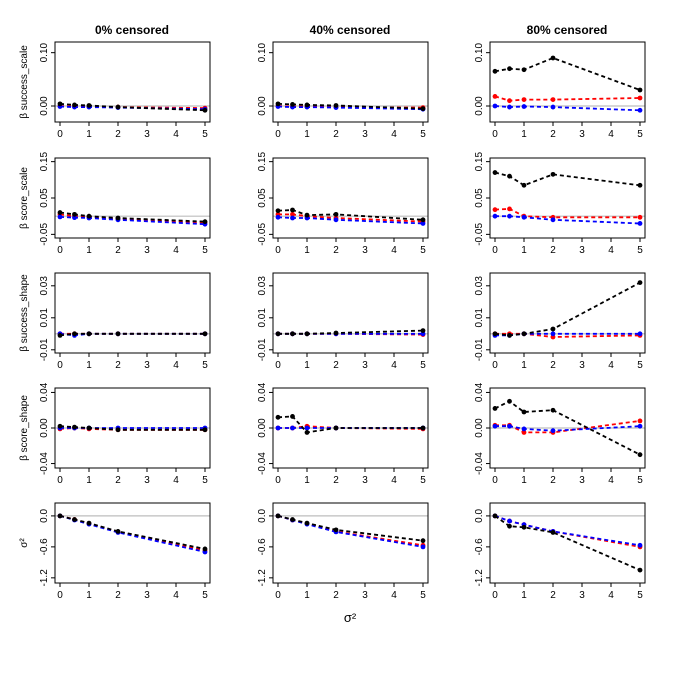 This screenshot has height=700, width=700. I want to click on y-tick-label: -0.6, so click(479, 547).